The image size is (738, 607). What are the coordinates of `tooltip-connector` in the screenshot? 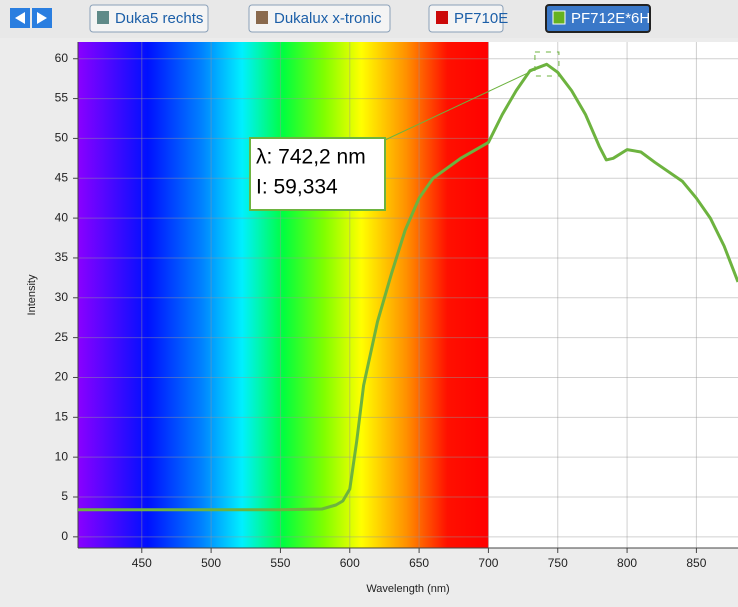 It's located at (466, 102).